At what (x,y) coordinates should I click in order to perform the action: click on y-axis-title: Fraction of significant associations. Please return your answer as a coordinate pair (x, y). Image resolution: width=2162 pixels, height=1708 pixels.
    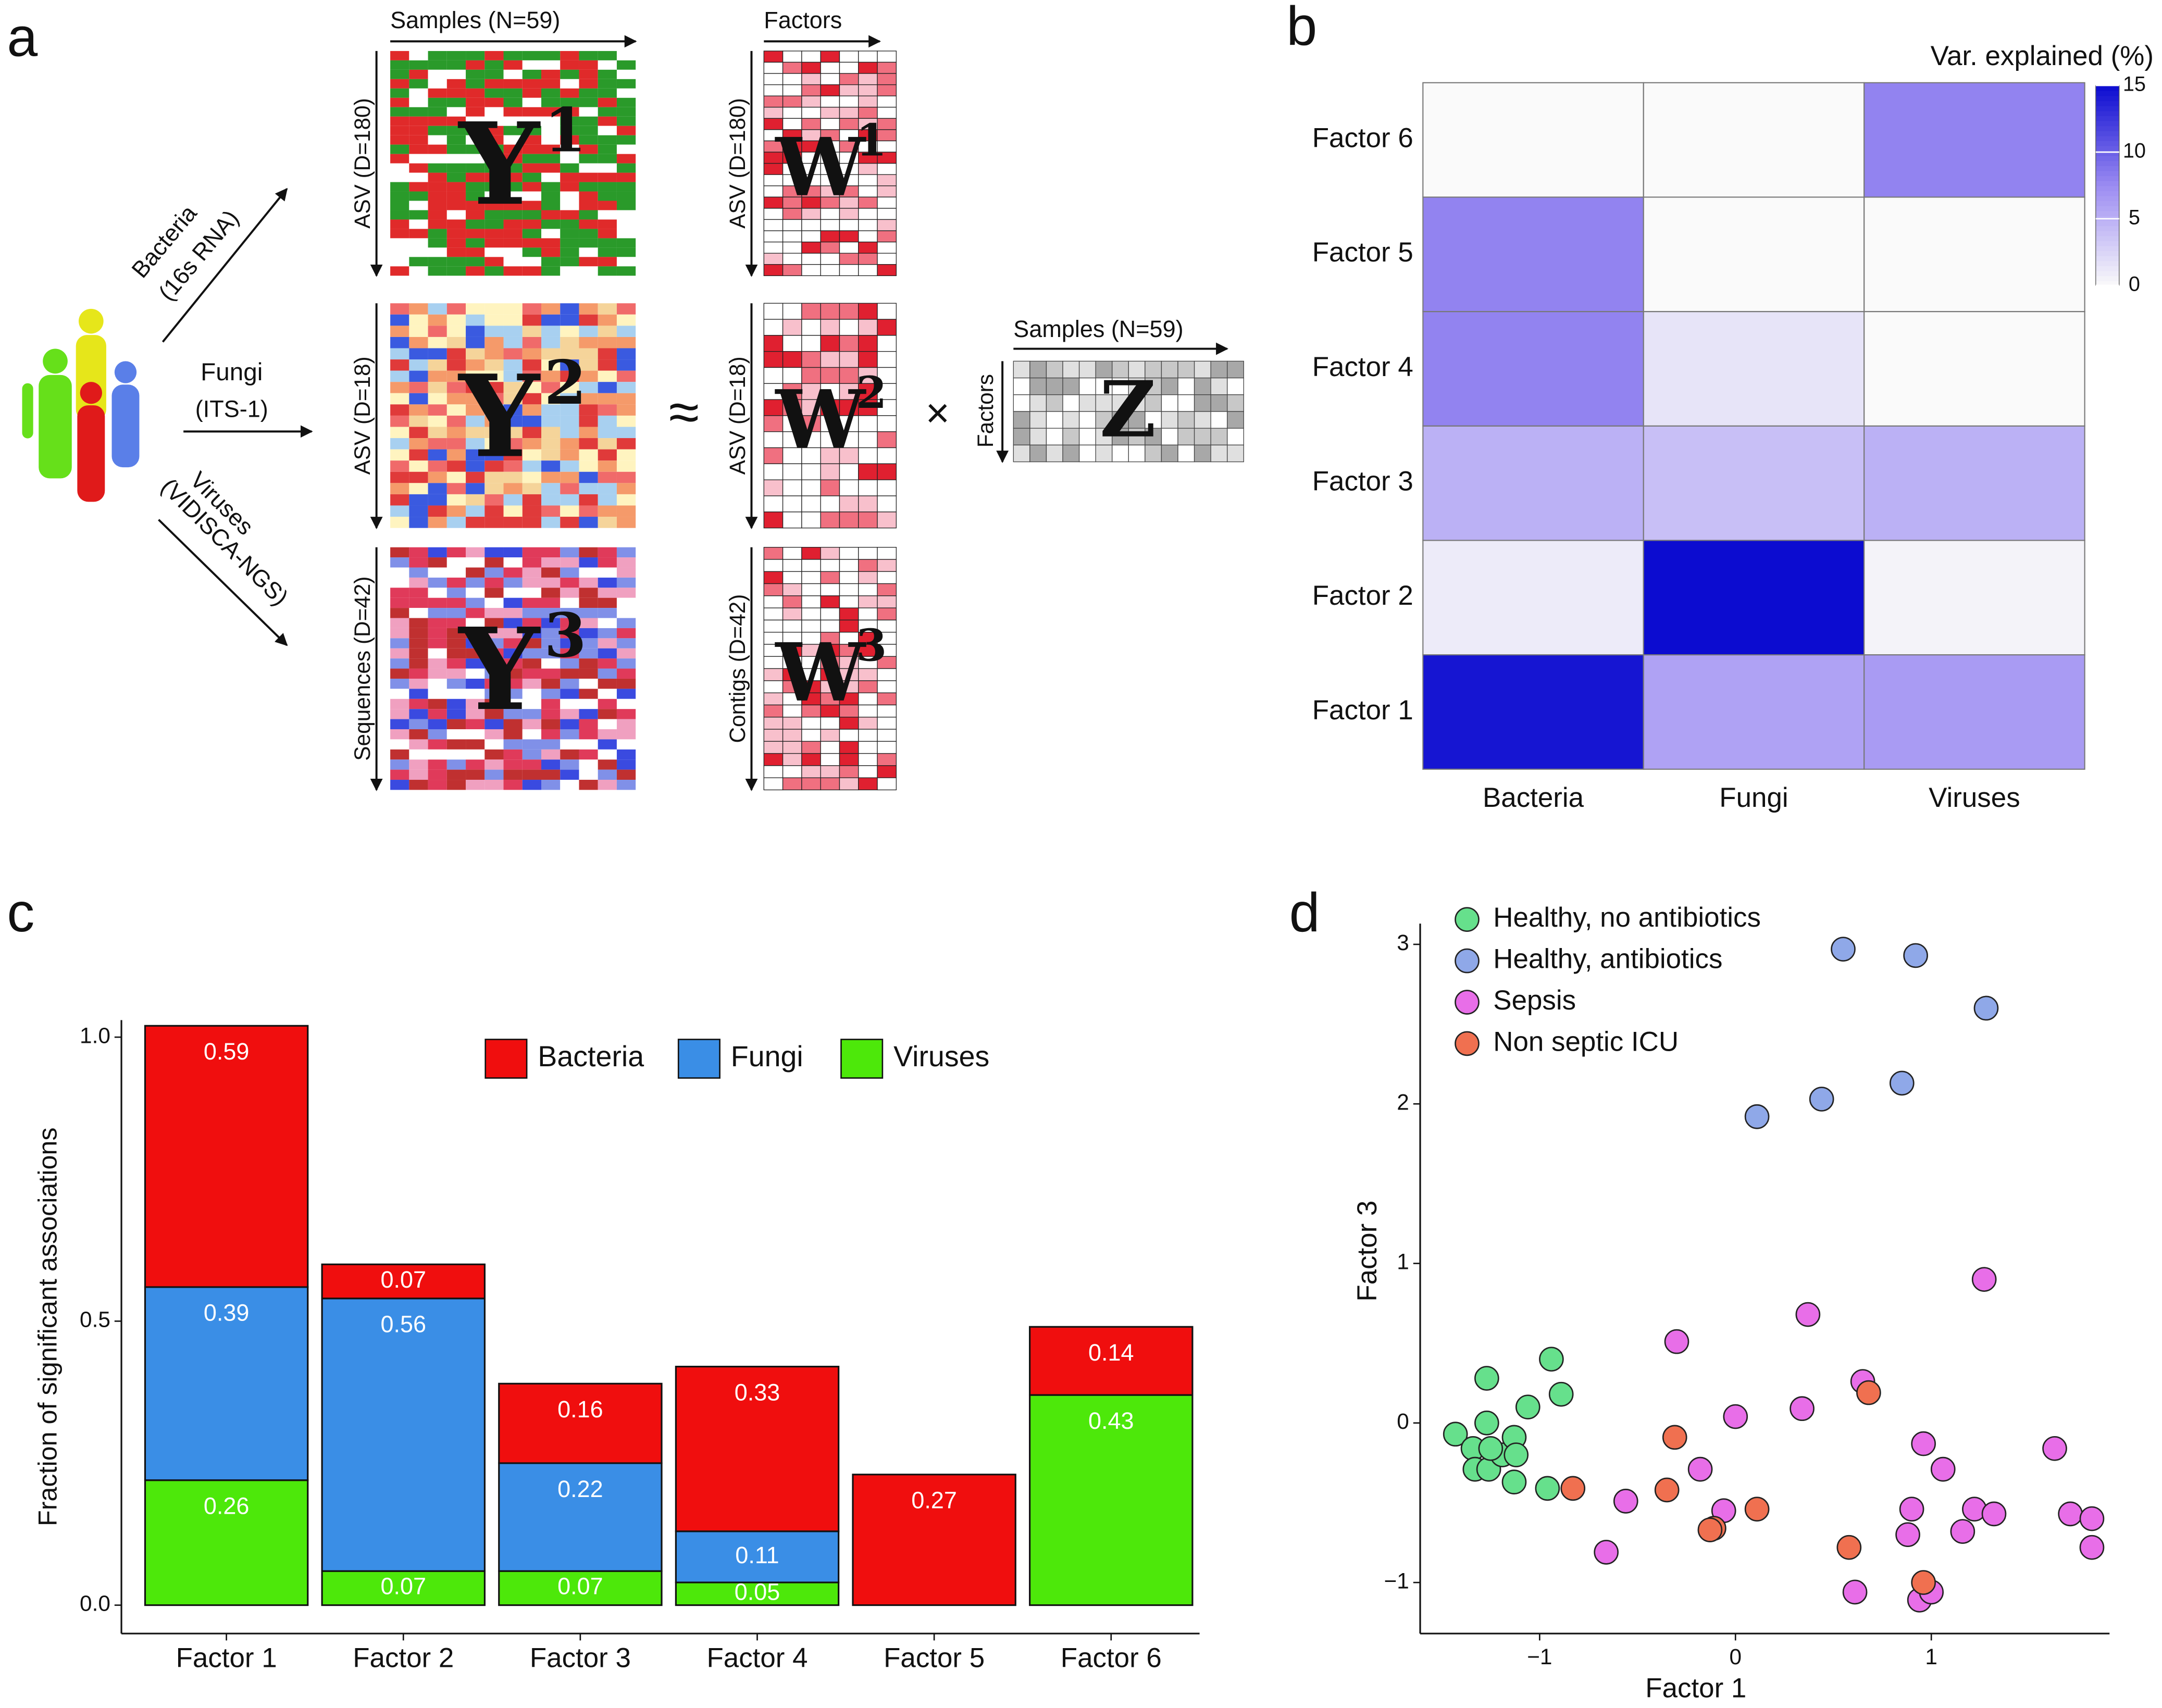
    Looking at the image, I should click on (48, 1327).